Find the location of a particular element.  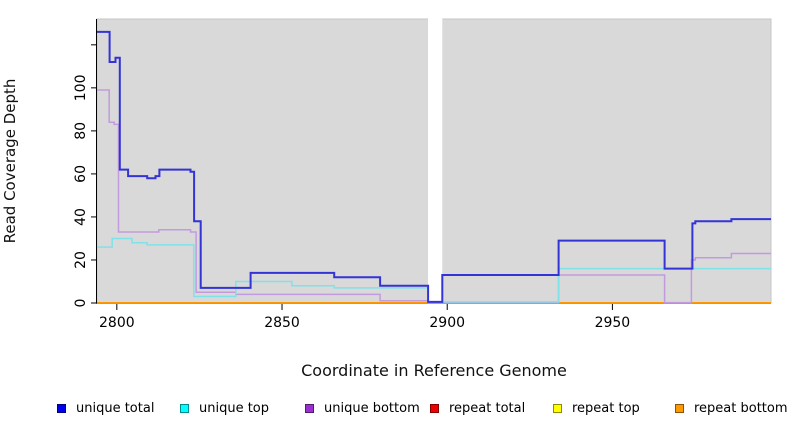

x-tick-label: 2850 is located at coordinates (282, 323).